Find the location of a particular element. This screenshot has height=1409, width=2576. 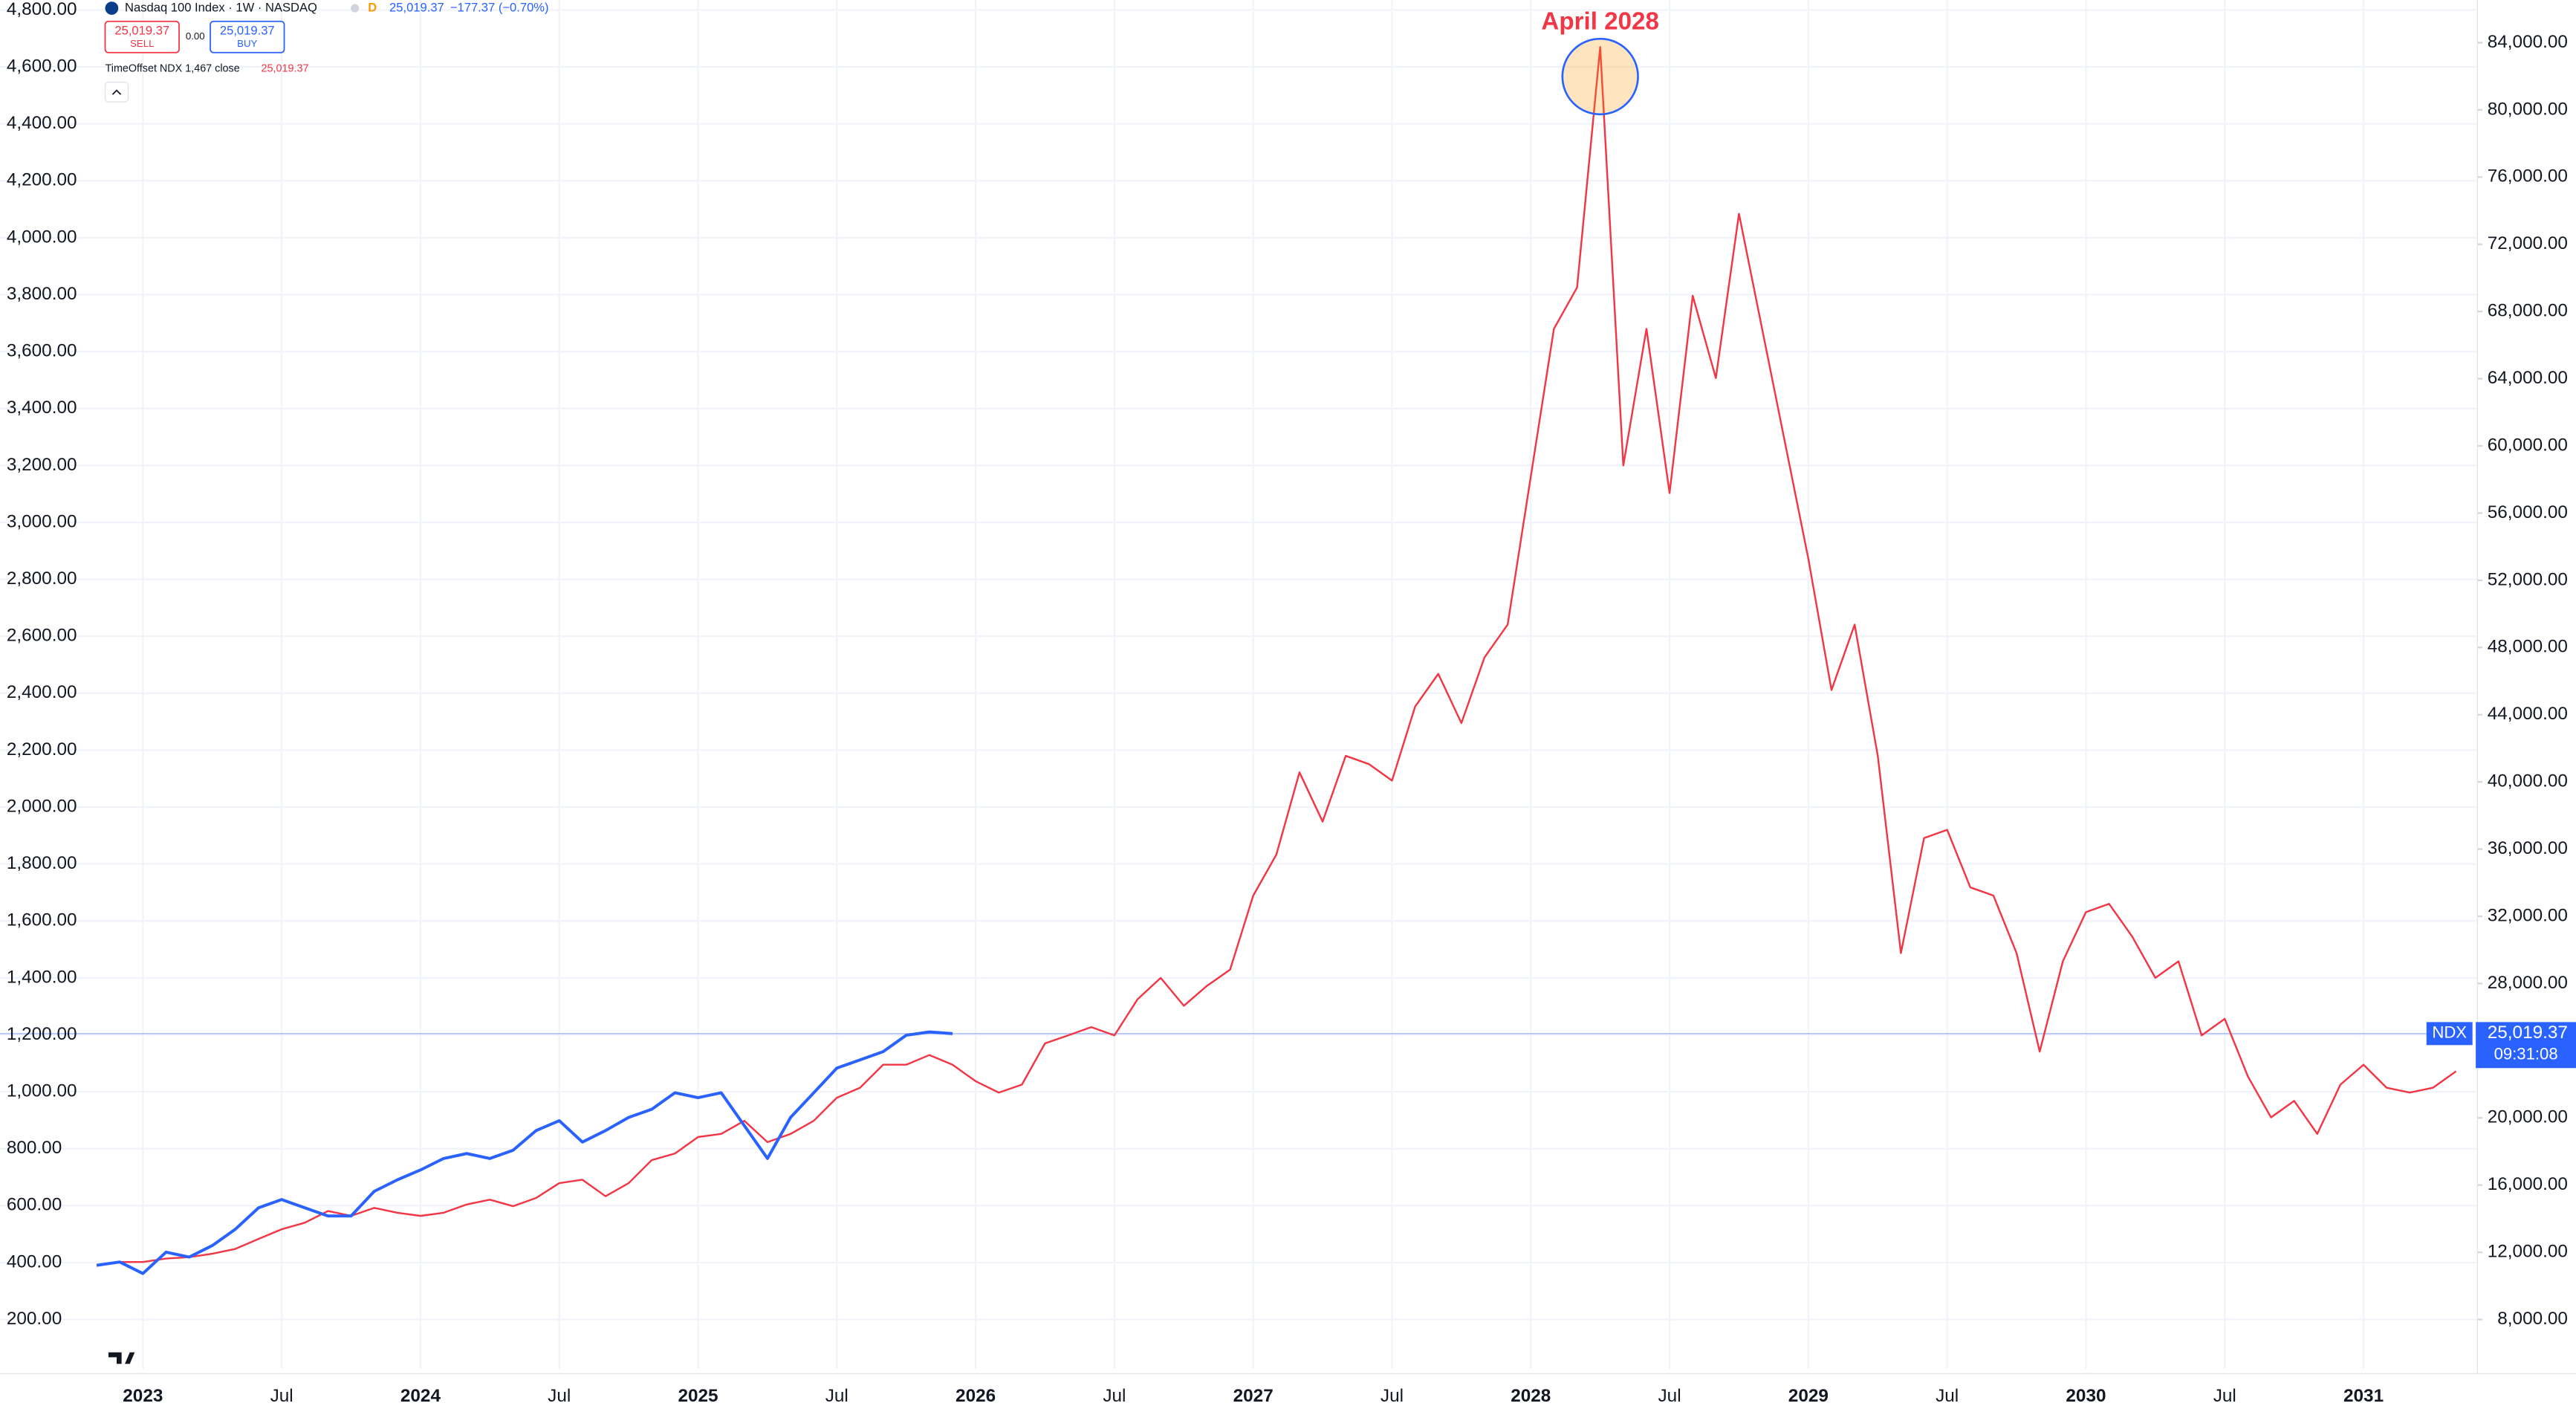

logo is located at coordinates (121, 1358).